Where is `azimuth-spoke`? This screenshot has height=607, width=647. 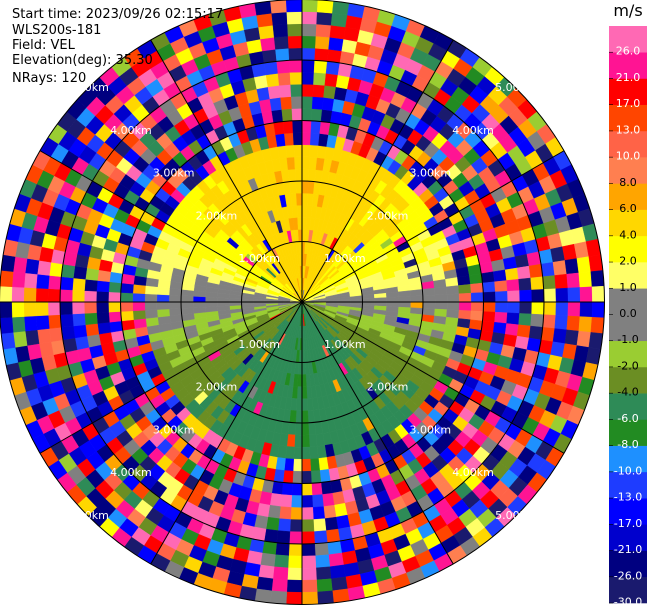
azimuth-spoke is located at coordinates (171, 226).